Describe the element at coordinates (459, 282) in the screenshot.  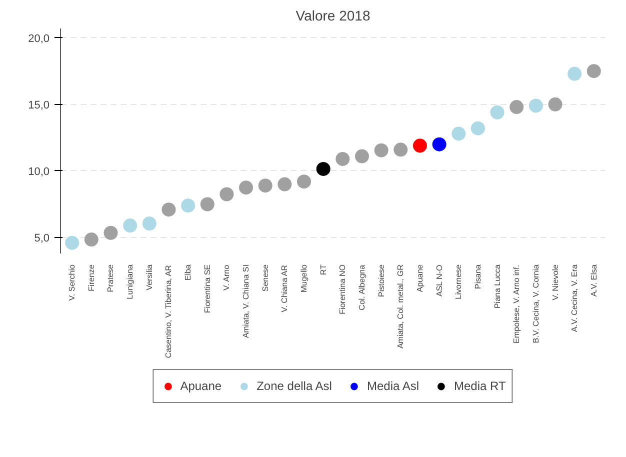
I see `x-tick-label: Livornese` at that location.